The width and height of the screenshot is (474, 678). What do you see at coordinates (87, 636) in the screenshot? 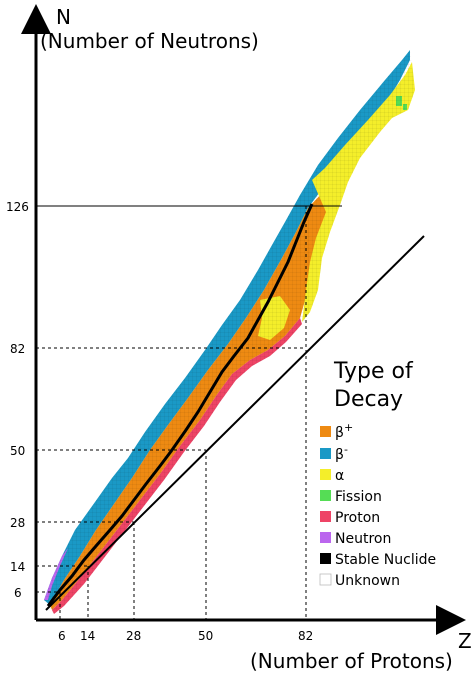
I see `x-tick-14: 14` at bounding box center [87, 636].